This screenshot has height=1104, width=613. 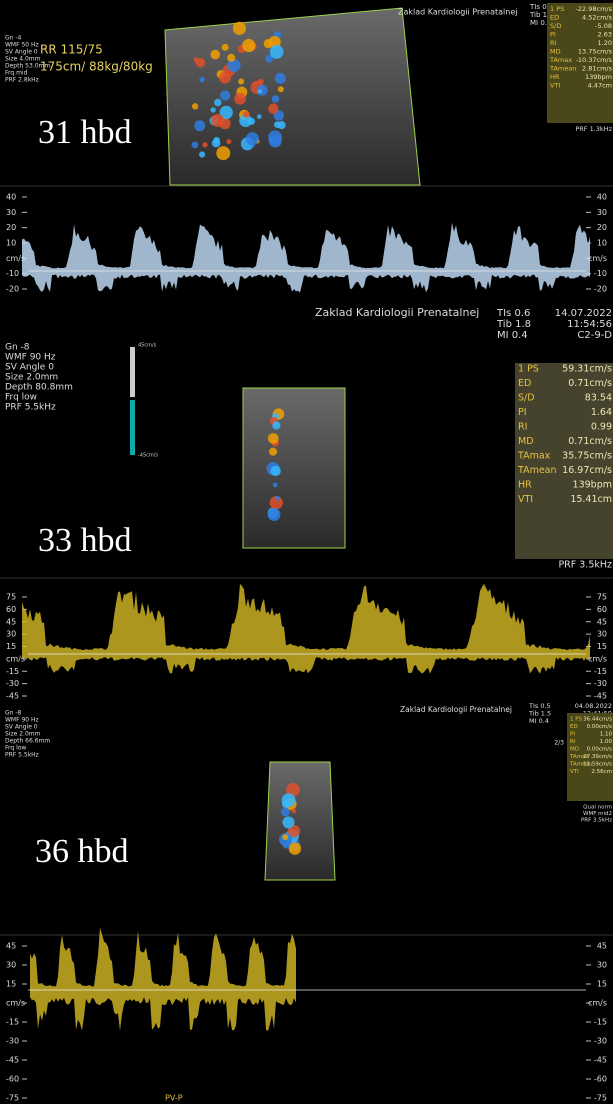 What do you see at coordinates (557, 9) in the screenshot?
I see `measurement-label: 1 PS` at bounding box center [557, 9].